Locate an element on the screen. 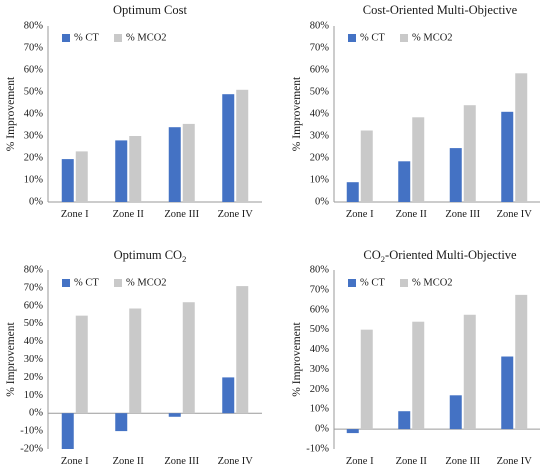  chart-title: CO2-Oriented Multi-Objective is located at coordinates (440, 256).